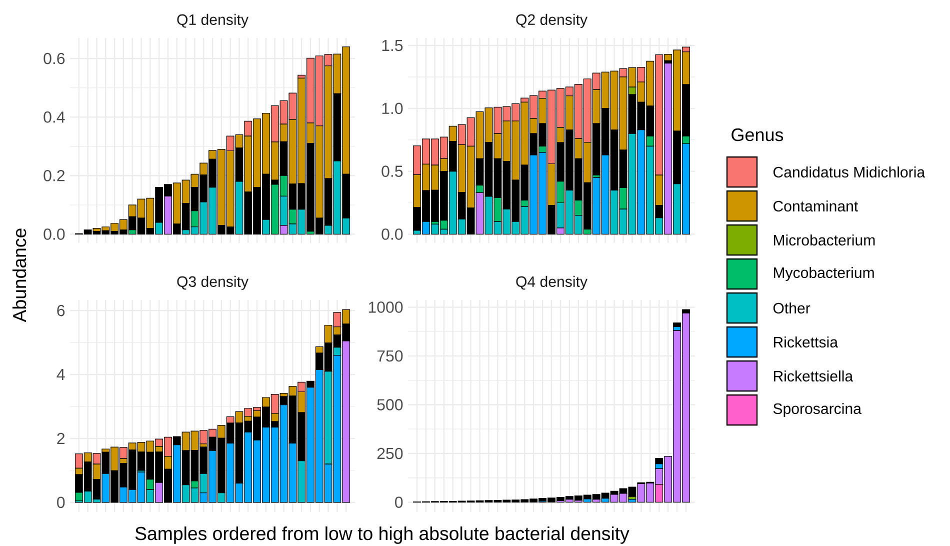  What do you see at coordinates (392, 171) in the screenshot?
I see `y-tick-label: 0.5` at bounding box center [392, 171].